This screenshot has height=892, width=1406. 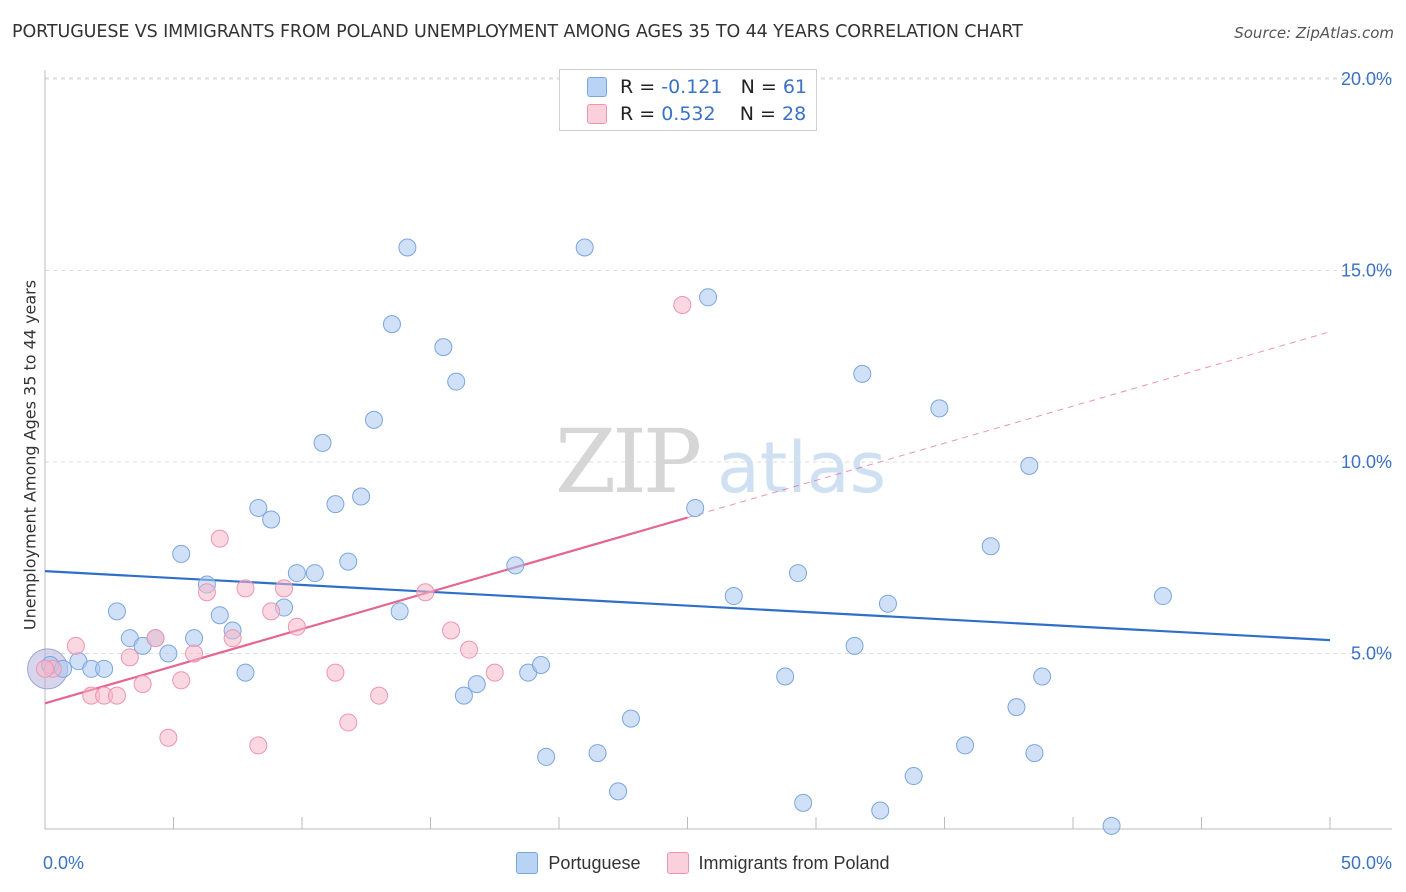 I want to click on poland-n-value: 28, so click(x=794, y=114).